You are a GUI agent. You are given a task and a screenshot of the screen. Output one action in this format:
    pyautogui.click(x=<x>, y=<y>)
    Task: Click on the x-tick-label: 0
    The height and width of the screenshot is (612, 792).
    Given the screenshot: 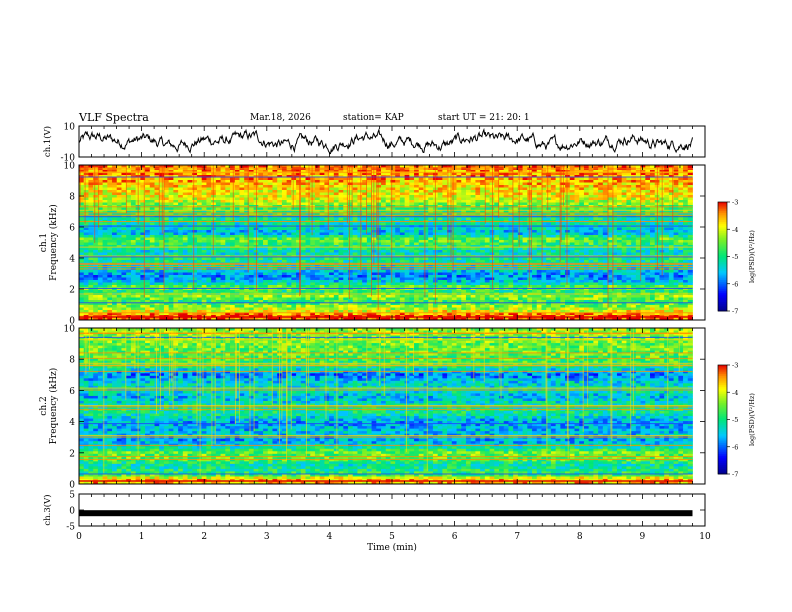 What is the action you would take?
    pyautogui.click(x=79, y=537)
    